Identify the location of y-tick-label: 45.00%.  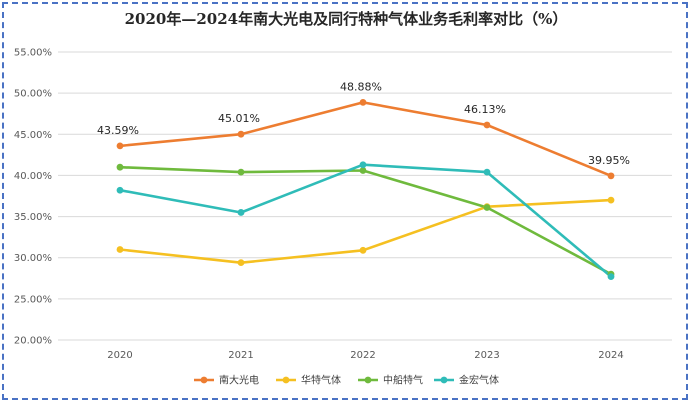
(33, 135).